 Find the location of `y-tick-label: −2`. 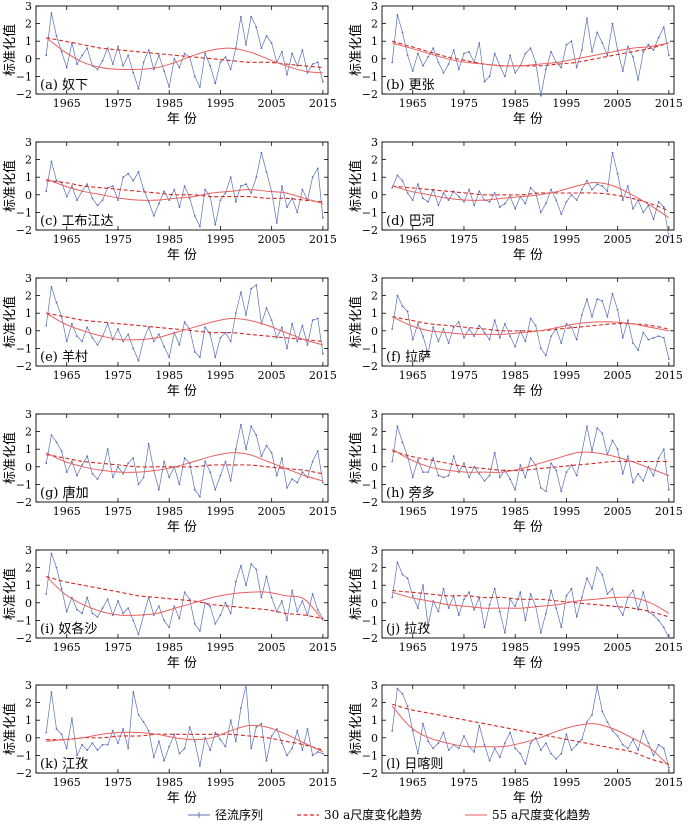

y-tick-label: −2 is located at coordinates (24, 773).